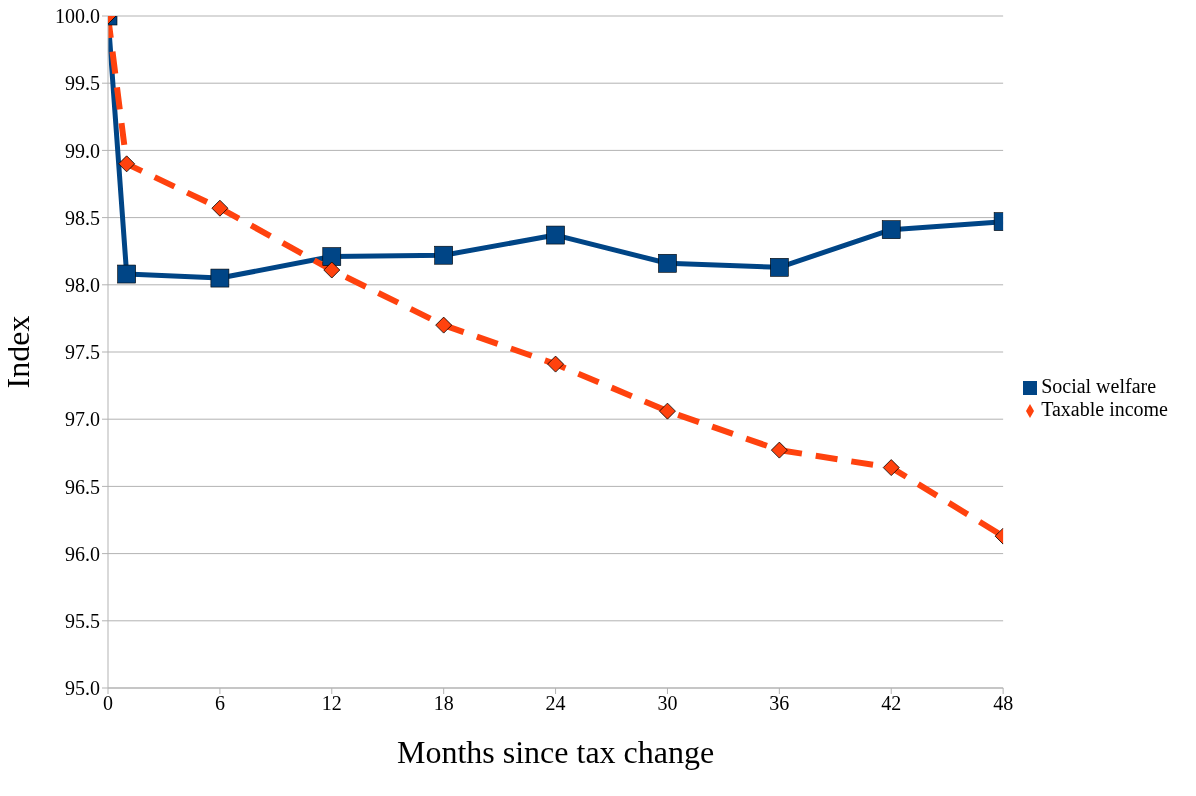 The width and height of the screenshot is (1196, 796). What do you see at coordinates (82, 150) in the screenshot?
I see `y-tick-label: 99.0` at bounding box center [82, 150].